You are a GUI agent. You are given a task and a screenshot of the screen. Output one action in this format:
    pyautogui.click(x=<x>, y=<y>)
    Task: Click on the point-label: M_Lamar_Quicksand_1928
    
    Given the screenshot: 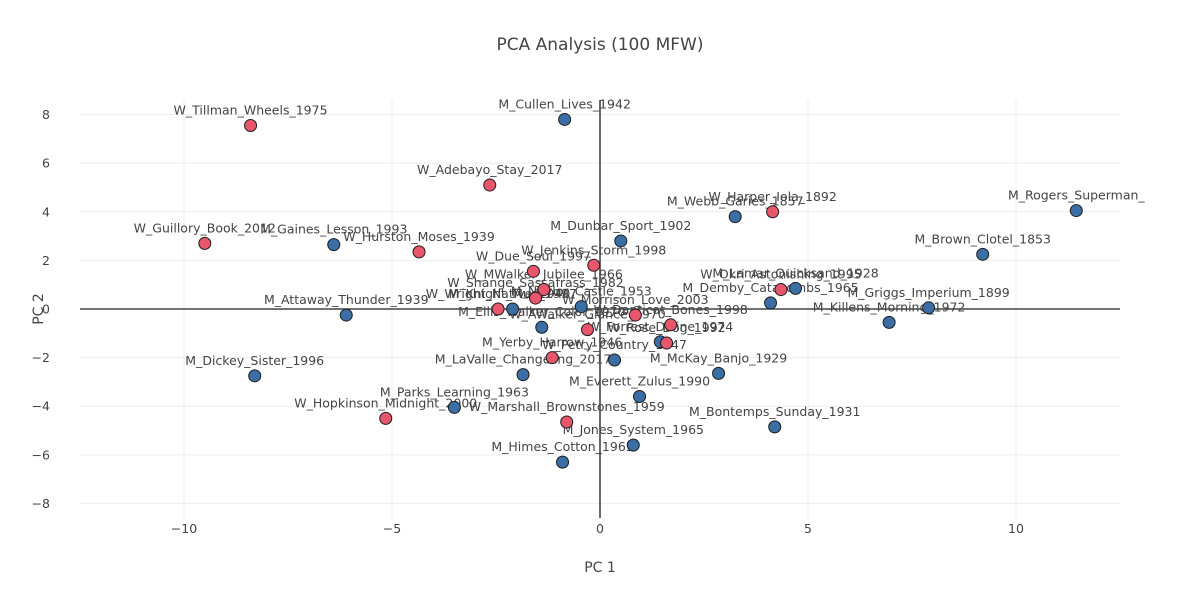 What is the action you would take?
    pyautogui.click(x=795, y=272)
    